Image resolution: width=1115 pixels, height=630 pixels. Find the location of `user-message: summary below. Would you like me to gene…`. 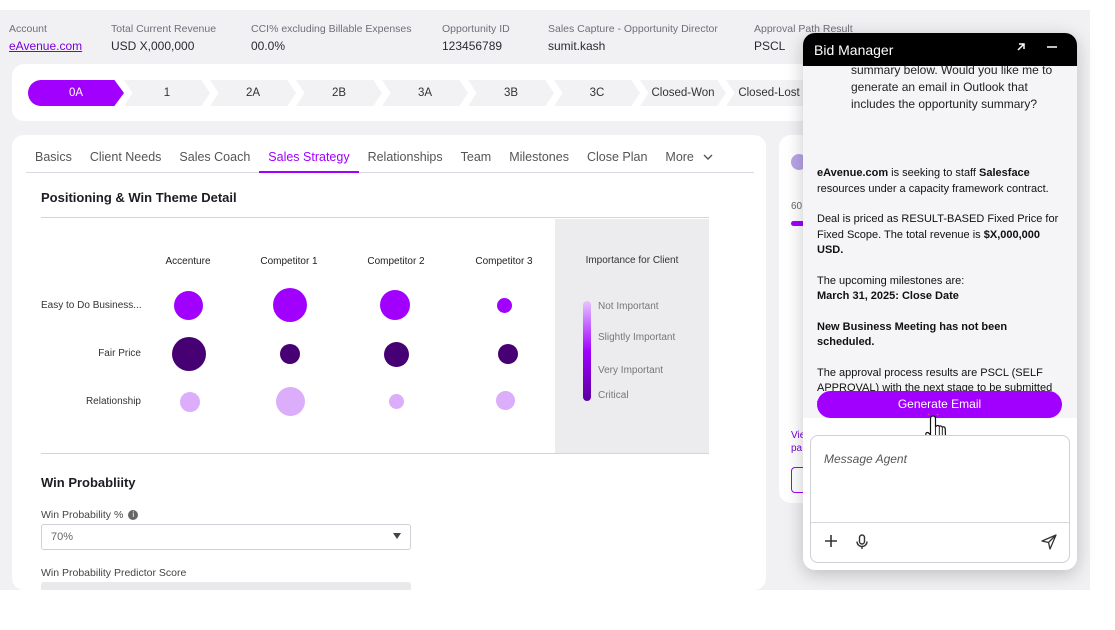

user-message: summary below. Would you like me to gene… is located at coordinates (952, 87).